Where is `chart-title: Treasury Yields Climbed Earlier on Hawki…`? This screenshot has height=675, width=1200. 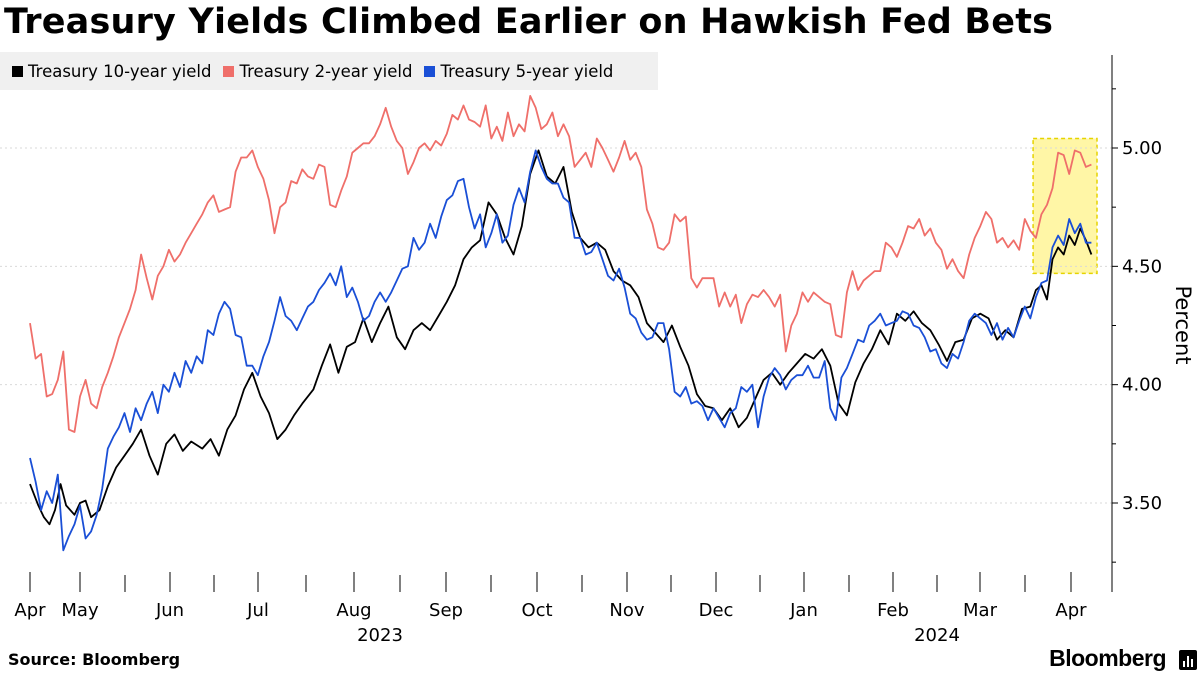 chart-title: Treasury Yields Climbed Earlier on Hawki… is located at coordinates (529, 22).